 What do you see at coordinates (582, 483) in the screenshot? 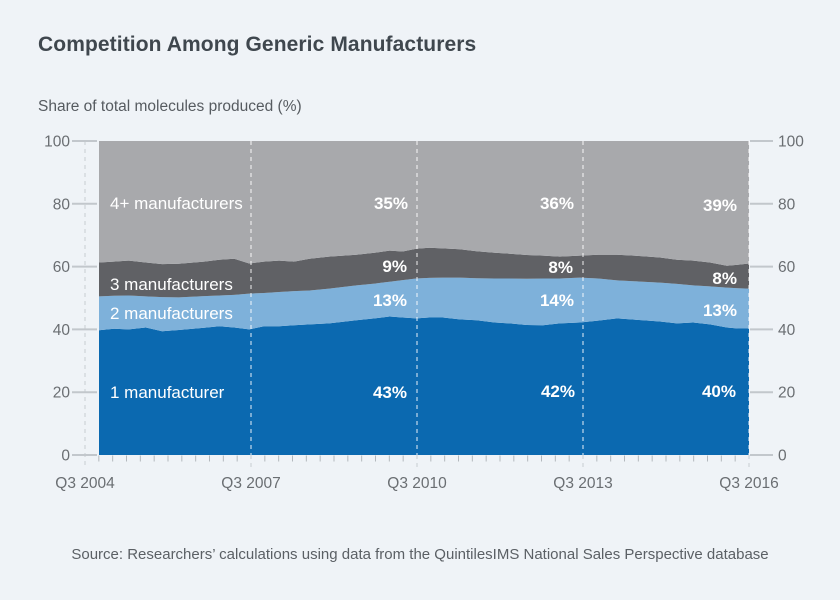
I see `x-tick-label: Q3 2013` at bounding box center [582, 483].